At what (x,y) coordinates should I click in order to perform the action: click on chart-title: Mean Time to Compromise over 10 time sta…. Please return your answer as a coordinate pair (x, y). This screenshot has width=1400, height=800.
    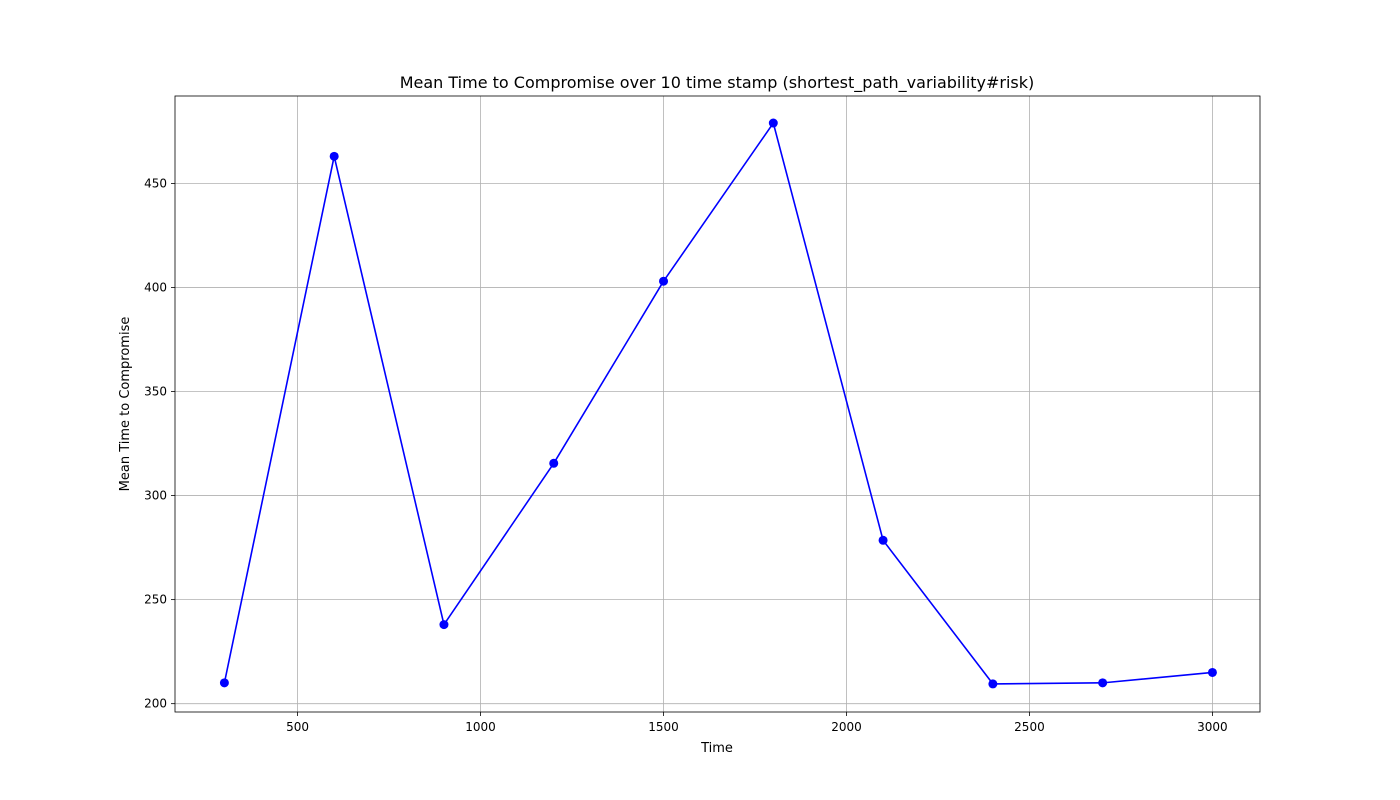
    Looking at the image, I should click on (717, 83).